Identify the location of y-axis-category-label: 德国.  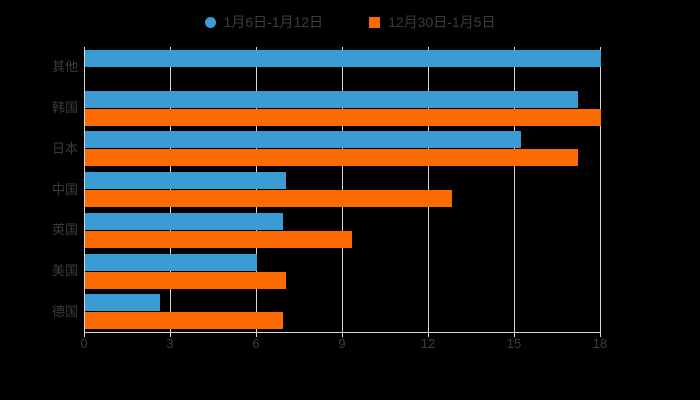
(64, 311).